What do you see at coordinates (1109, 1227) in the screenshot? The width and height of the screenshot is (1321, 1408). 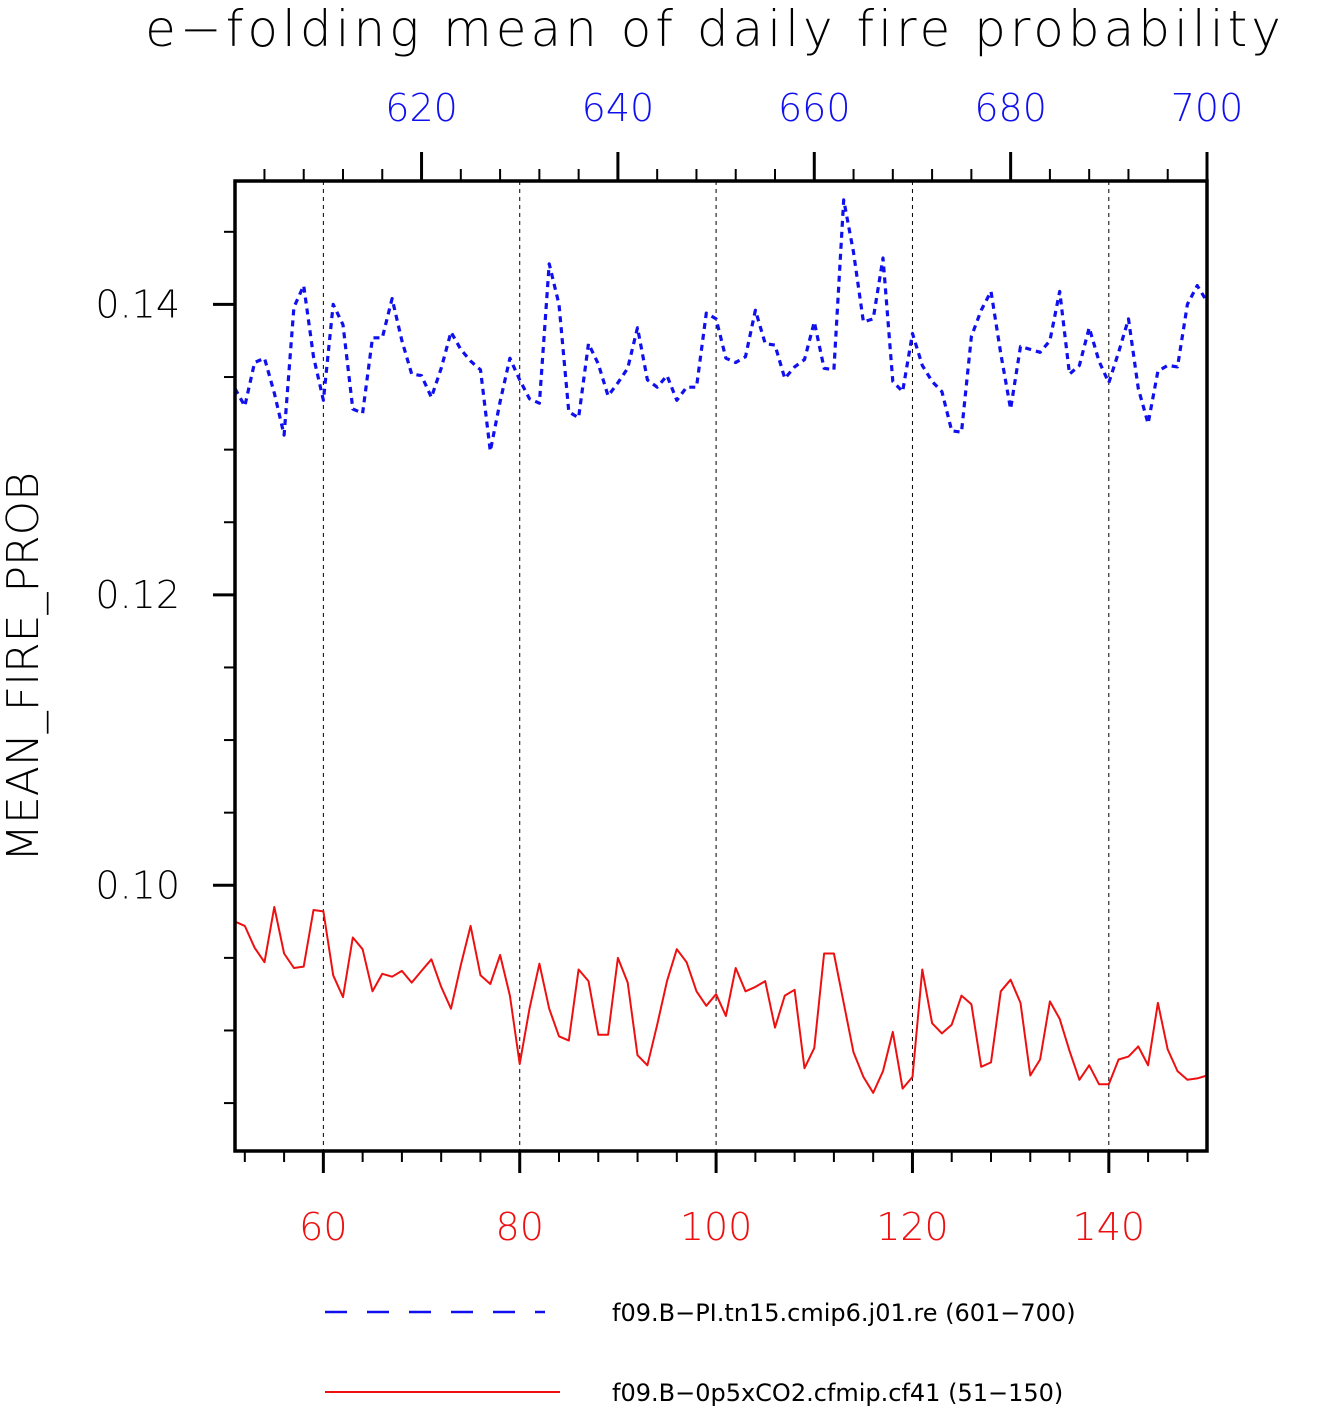 I see `bottom-tick-label: 140` at bounding box center [1109, 1227].